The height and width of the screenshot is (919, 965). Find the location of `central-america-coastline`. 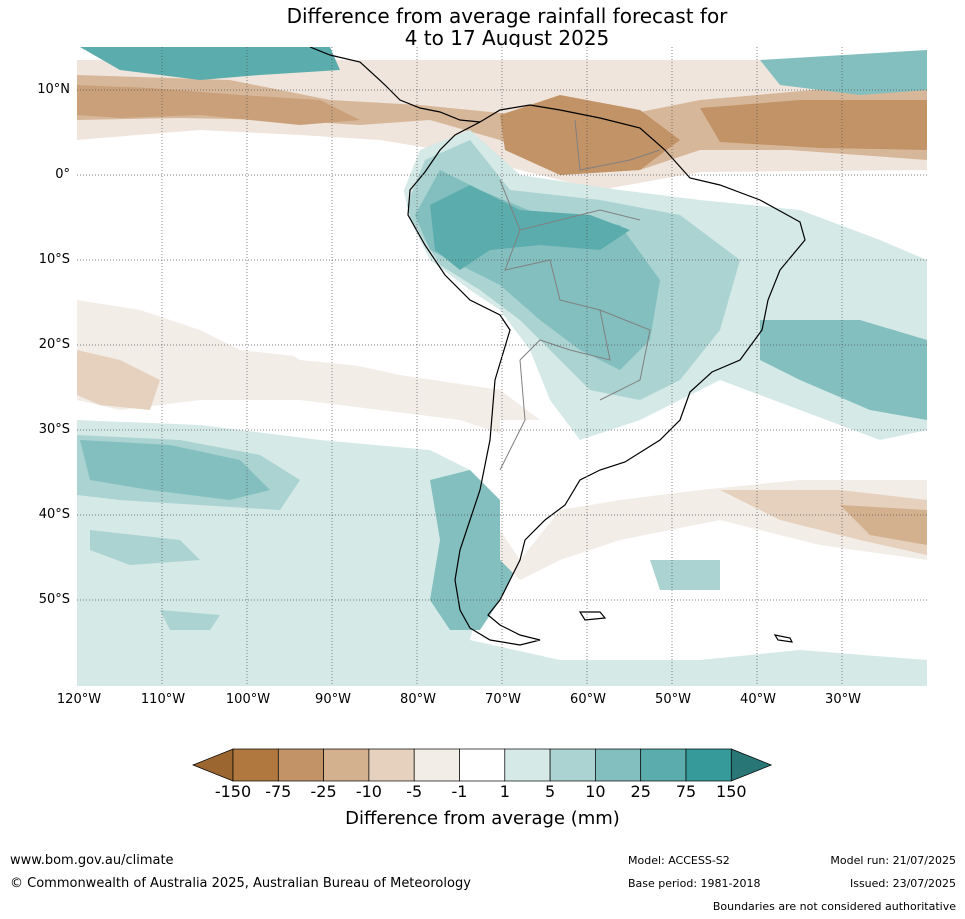

central-america-coastline is located at coordinates (395, 85).